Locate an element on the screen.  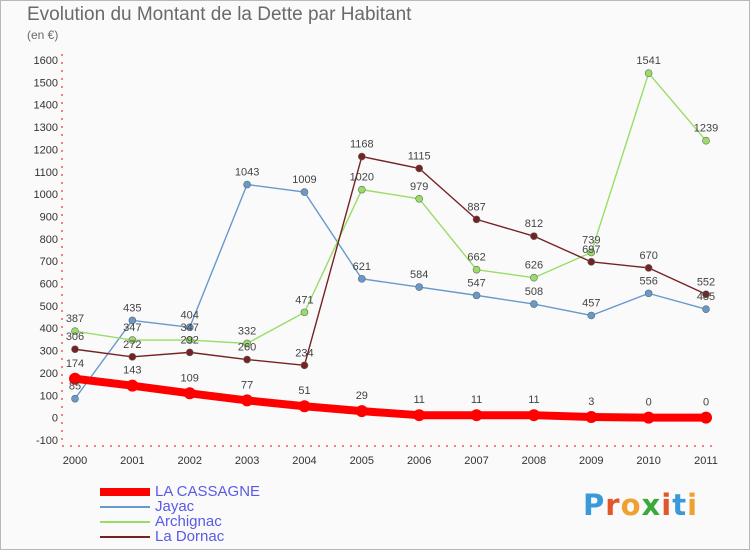
y-tick-label: 0 is located at coordinates (55, 419).